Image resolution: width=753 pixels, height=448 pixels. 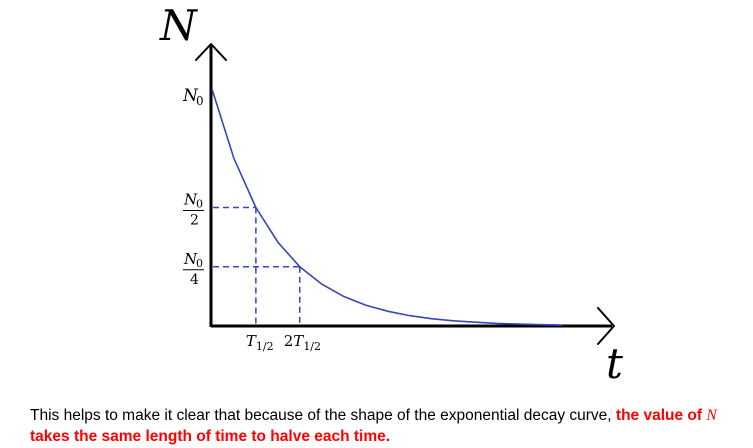 What do you see at coordinates (614, 363) in the screenshot?
I see `x-axis-label: t` at bounding box center [614, 363].